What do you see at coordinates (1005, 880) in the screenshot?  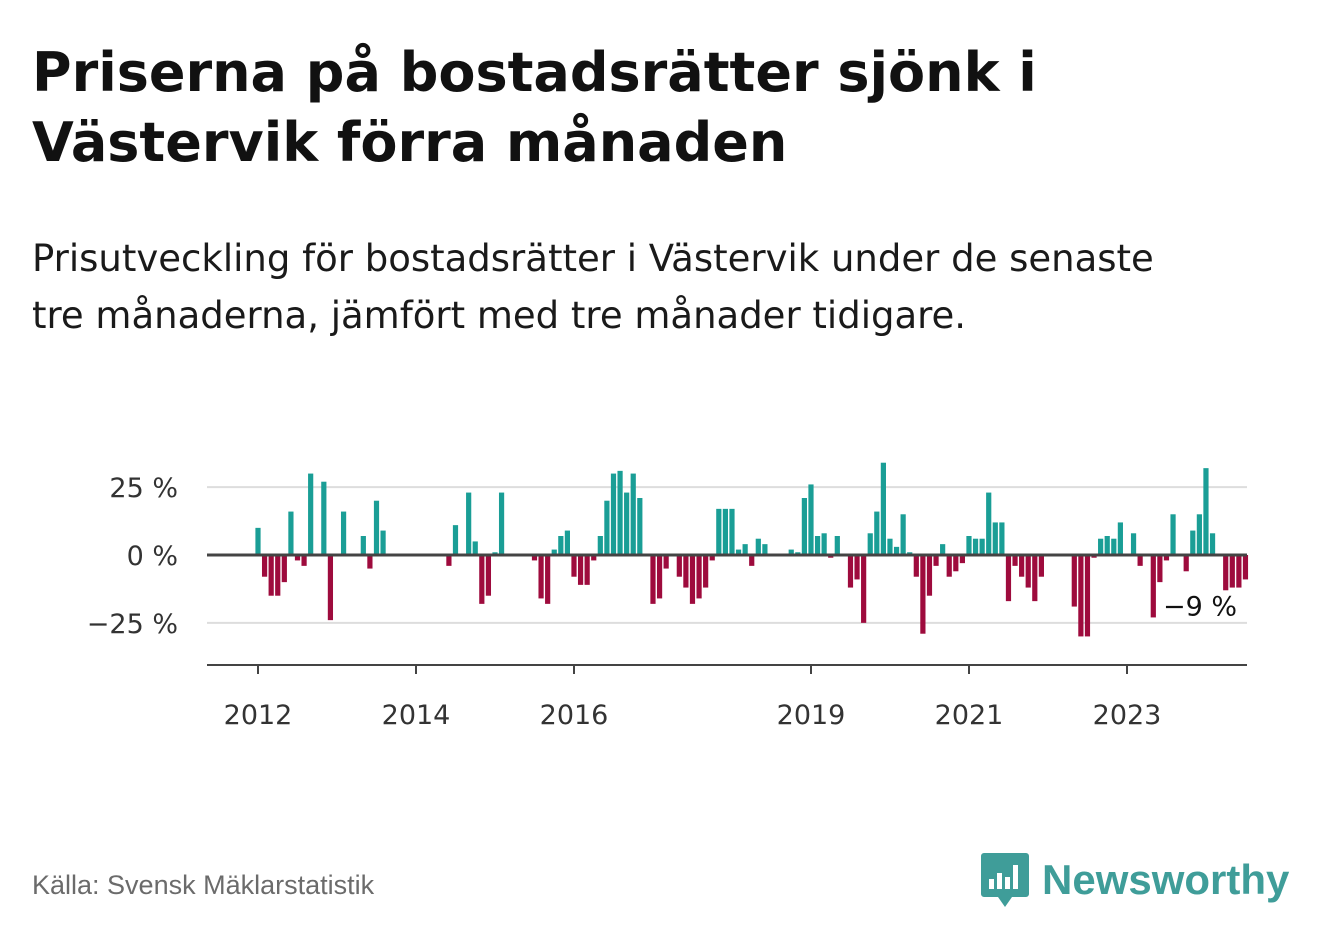 I see `newsworthy-logo-icon` at bounding box center [1005, 880].